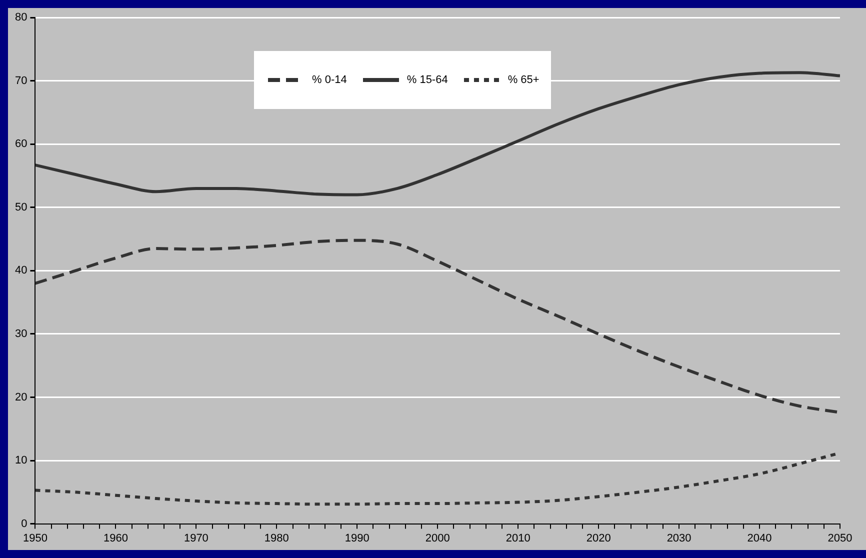 The width and height of the screenshot is (866, 558). I want to click on x-tick-label: 2020, so click(598, 538).